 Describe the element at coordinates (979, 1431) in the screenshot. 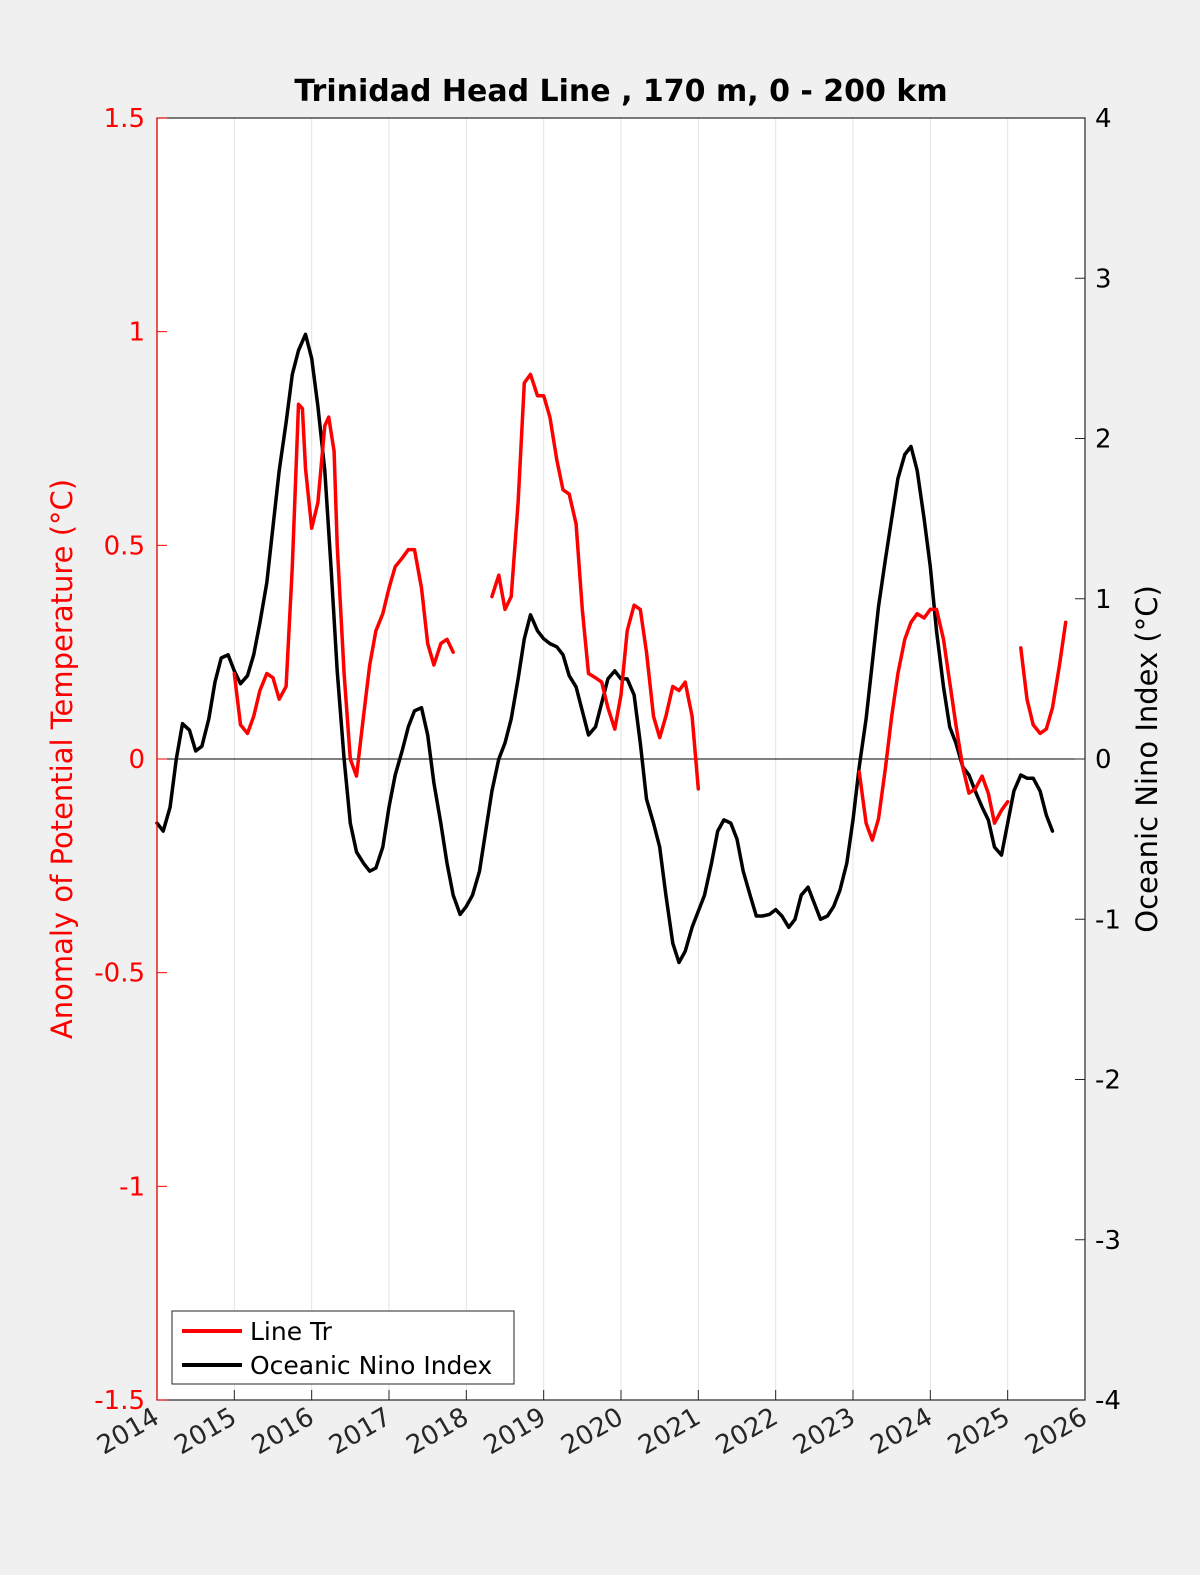

I see `x-tick-label: 2025` at that location.